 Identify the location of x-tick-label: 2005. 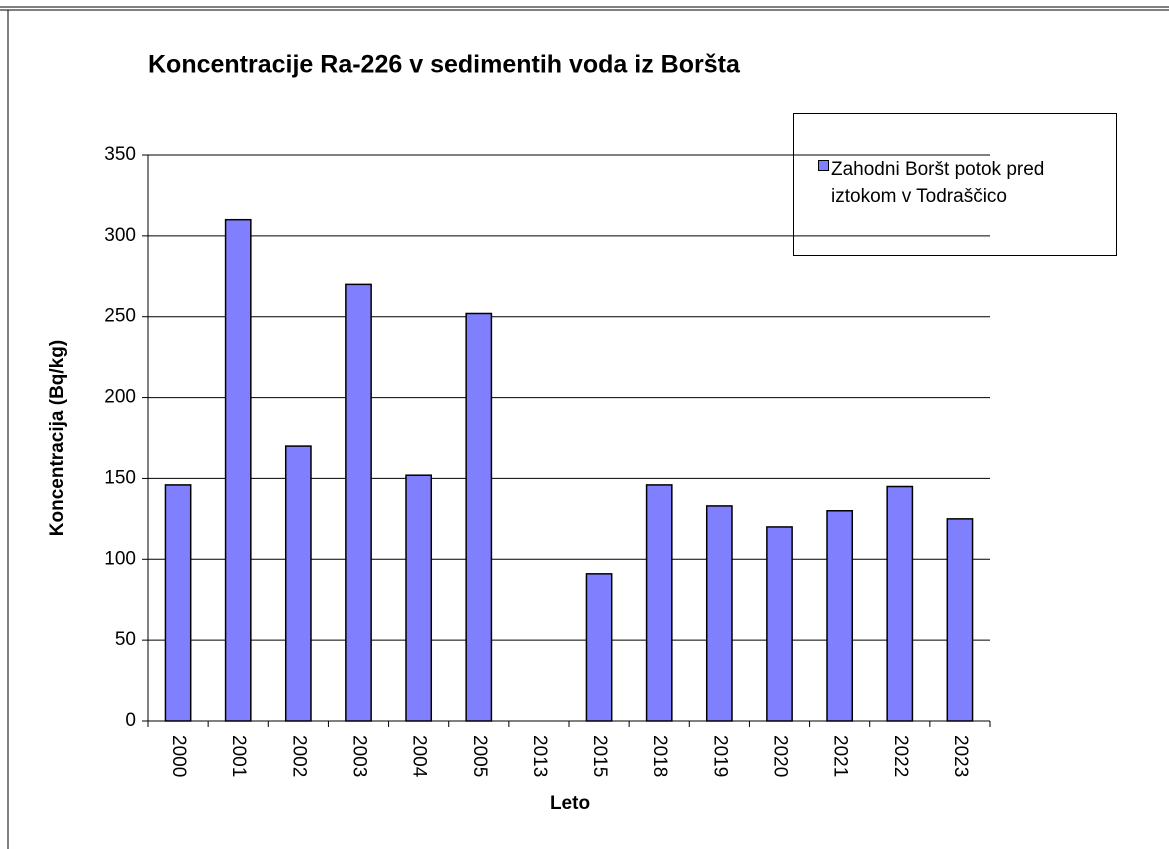
(479, 756).